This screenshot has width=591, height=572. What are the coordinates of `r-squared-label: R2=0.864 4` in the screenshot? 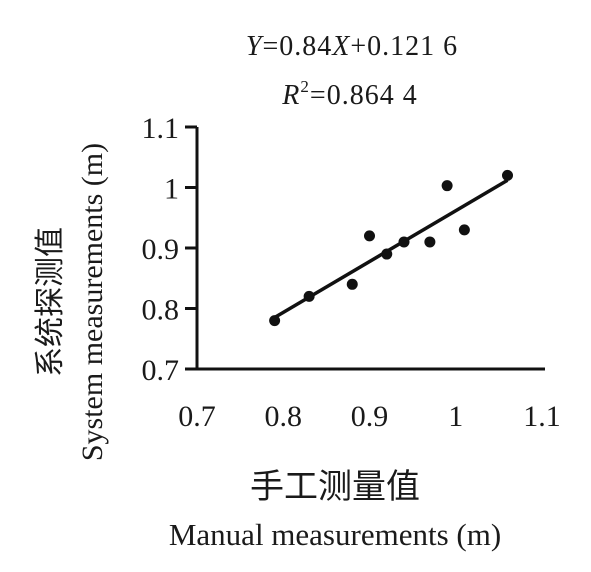 It's located at (349, 94).